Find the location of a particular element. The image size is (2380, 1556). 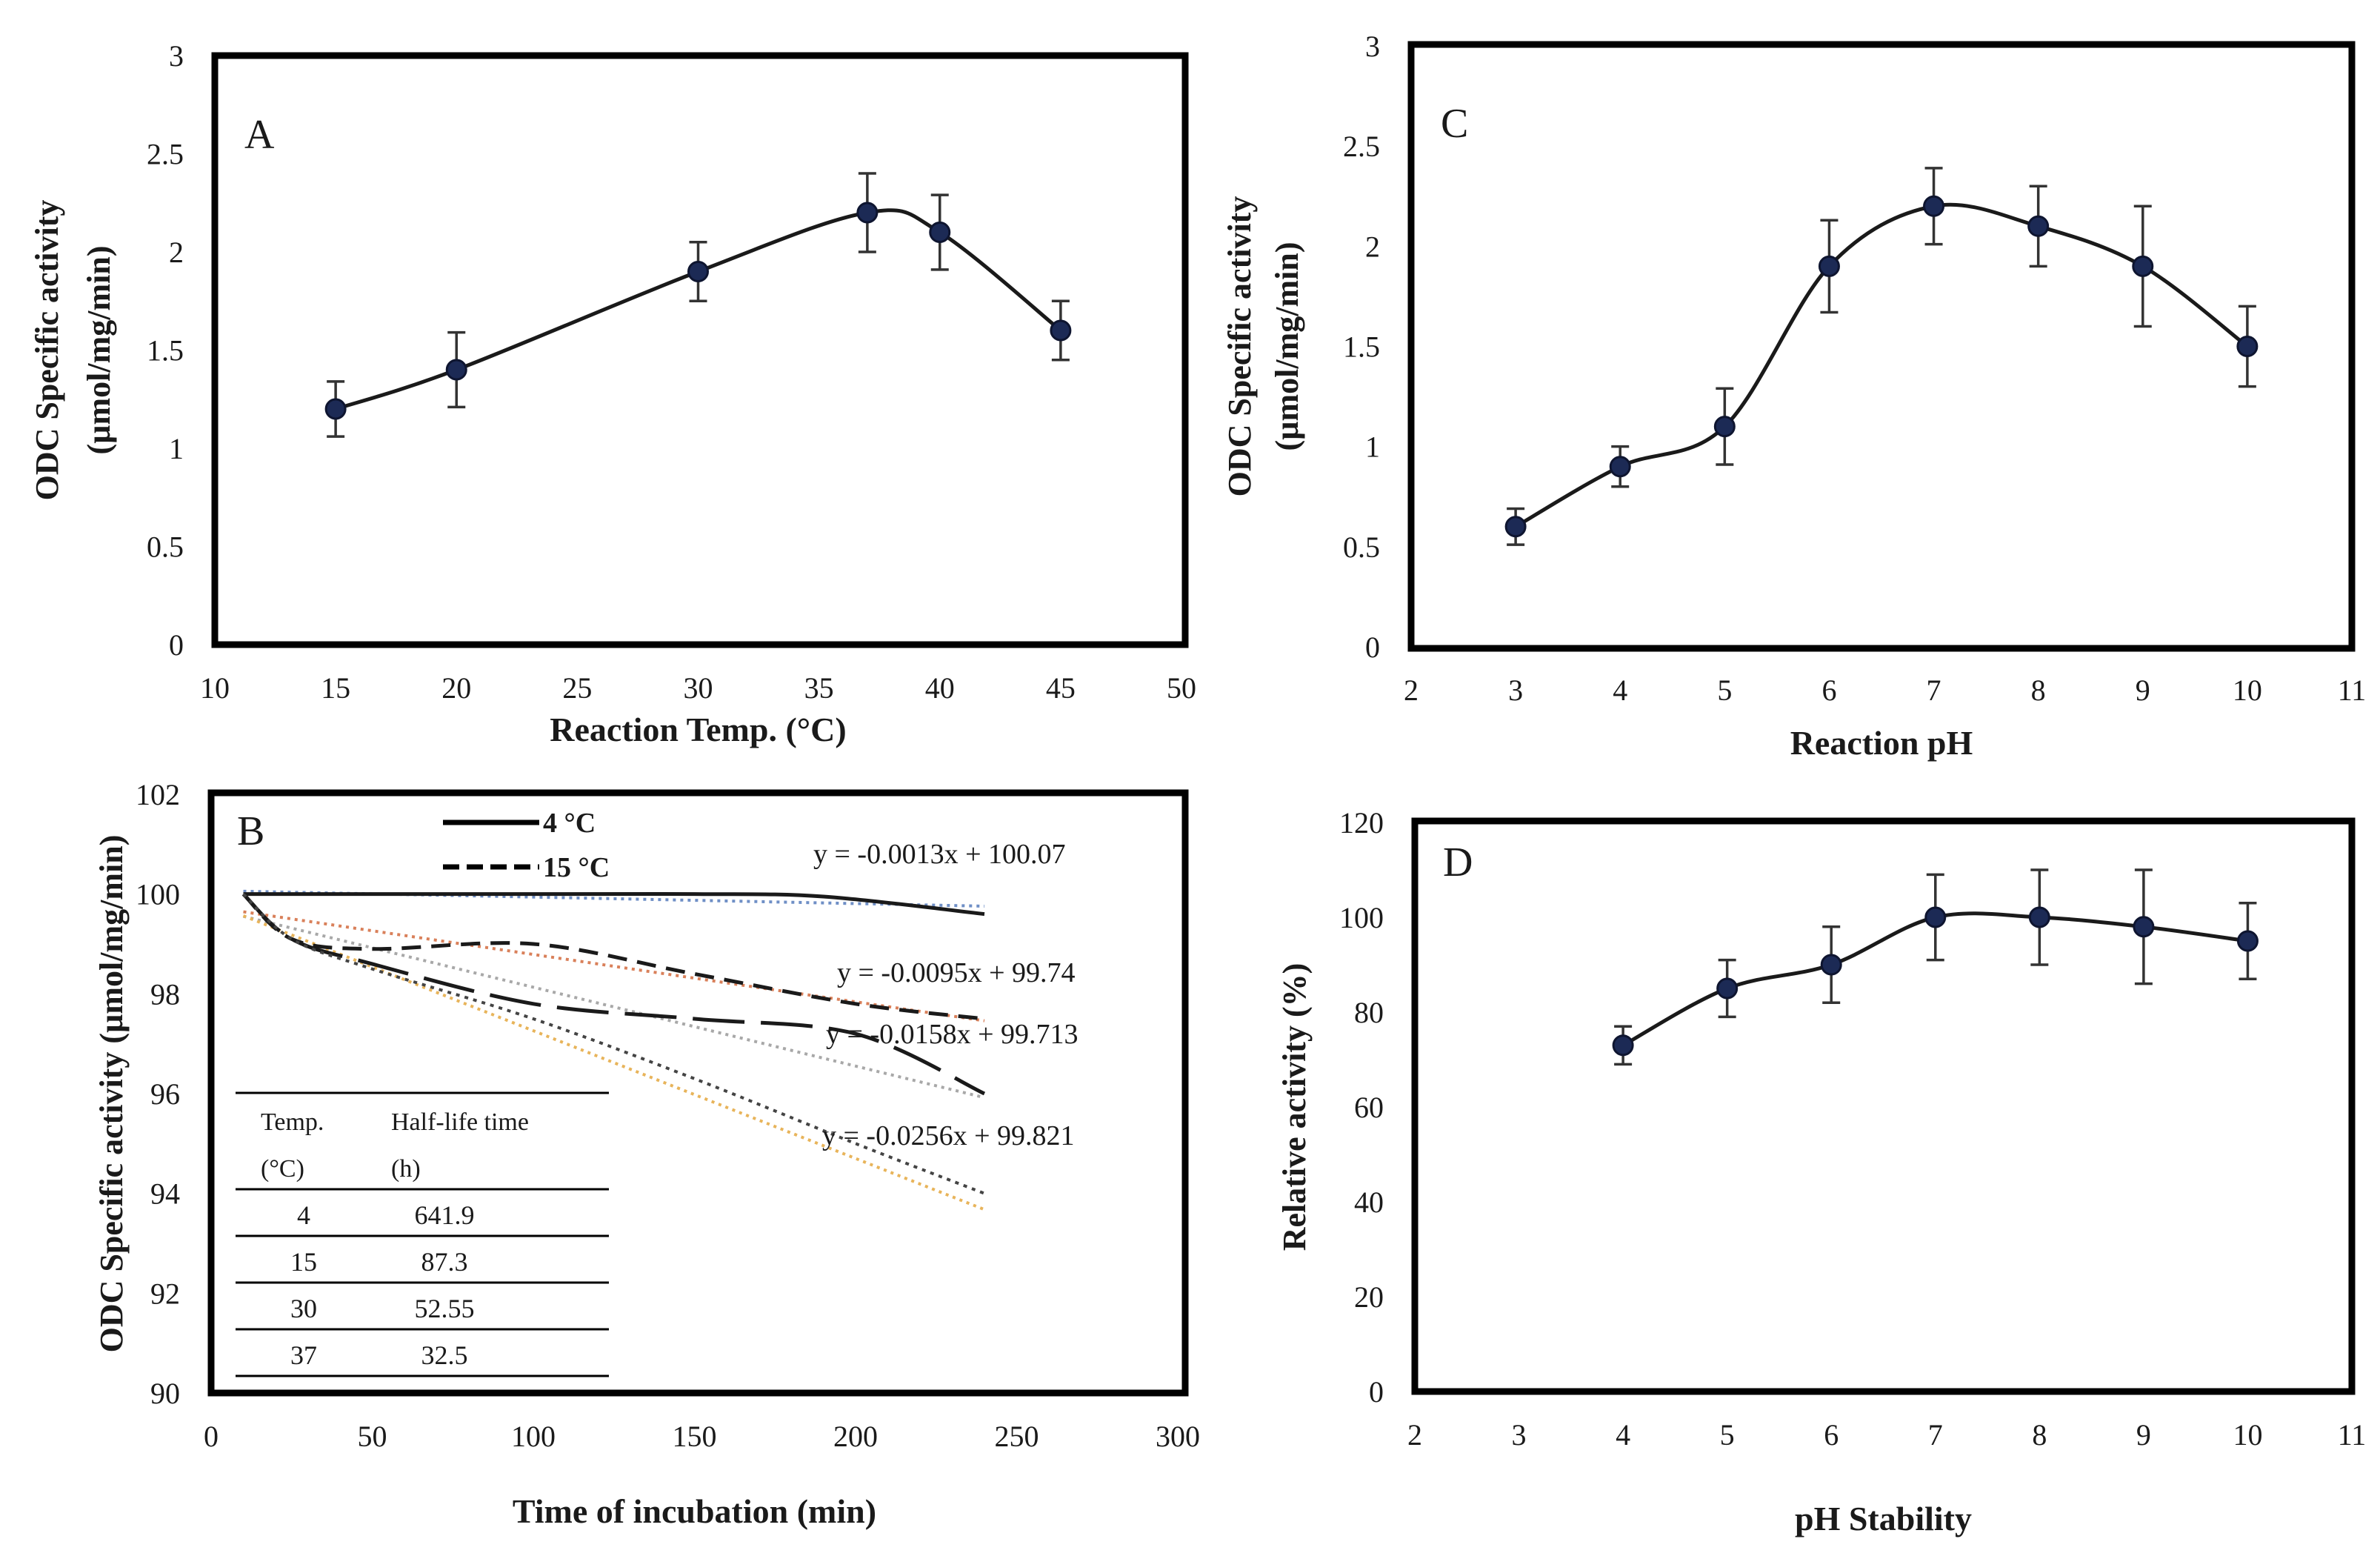

x-tick-label: 20 is located at coordinates (456, 688).